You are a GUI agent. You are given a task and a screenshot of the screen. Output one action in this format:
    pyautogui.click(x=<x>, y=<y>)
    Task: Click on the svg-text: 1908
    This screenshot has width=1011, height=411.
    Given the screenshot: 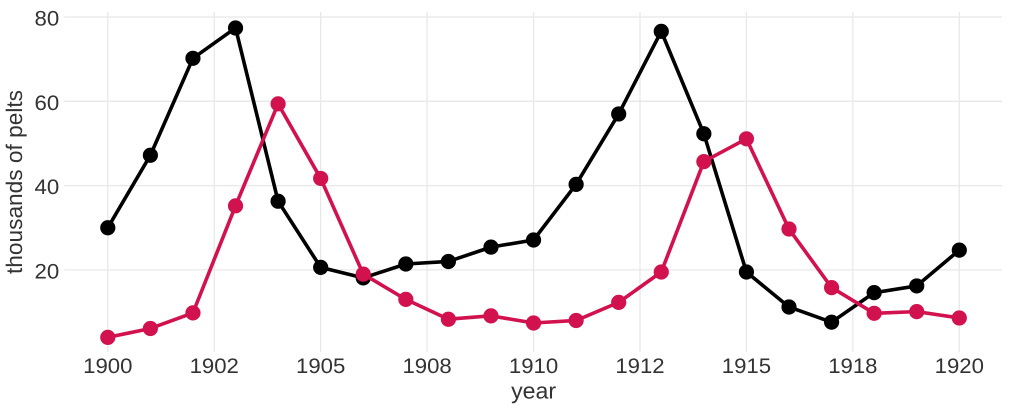 What is the action you would take?
    pyautogui.click(x=426, y=366)
    